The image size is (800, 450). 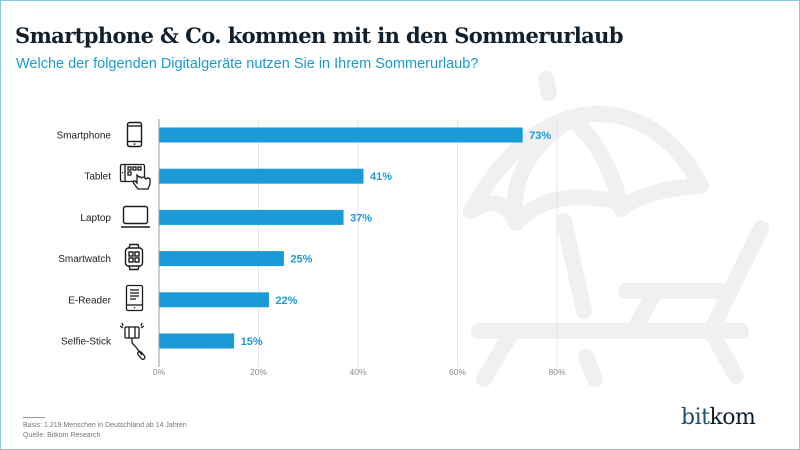 What do you see at coordinates (134, 134) in the screenshot?
I see `smartphone-icon` at bounding box center [134, 134].